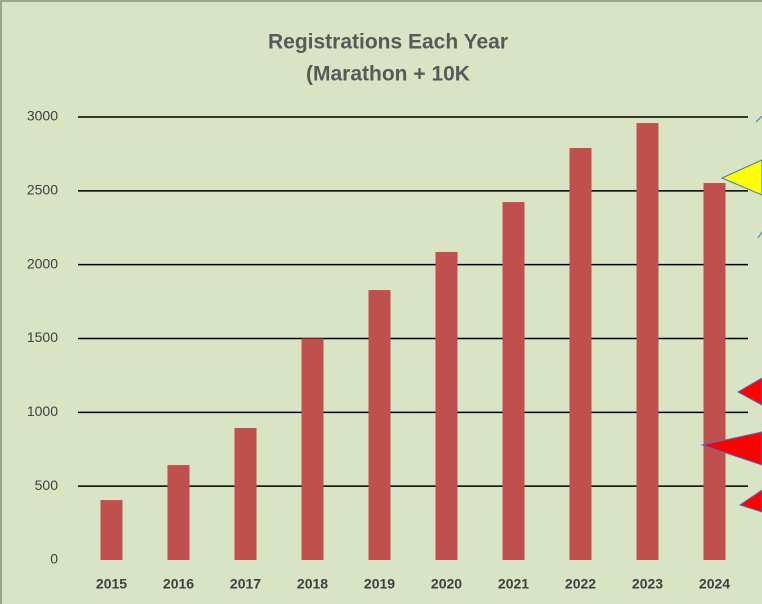 This screenshot has height=604, width=762. I want to click on chart-title: Registrations Each Year, so click(388, 42).